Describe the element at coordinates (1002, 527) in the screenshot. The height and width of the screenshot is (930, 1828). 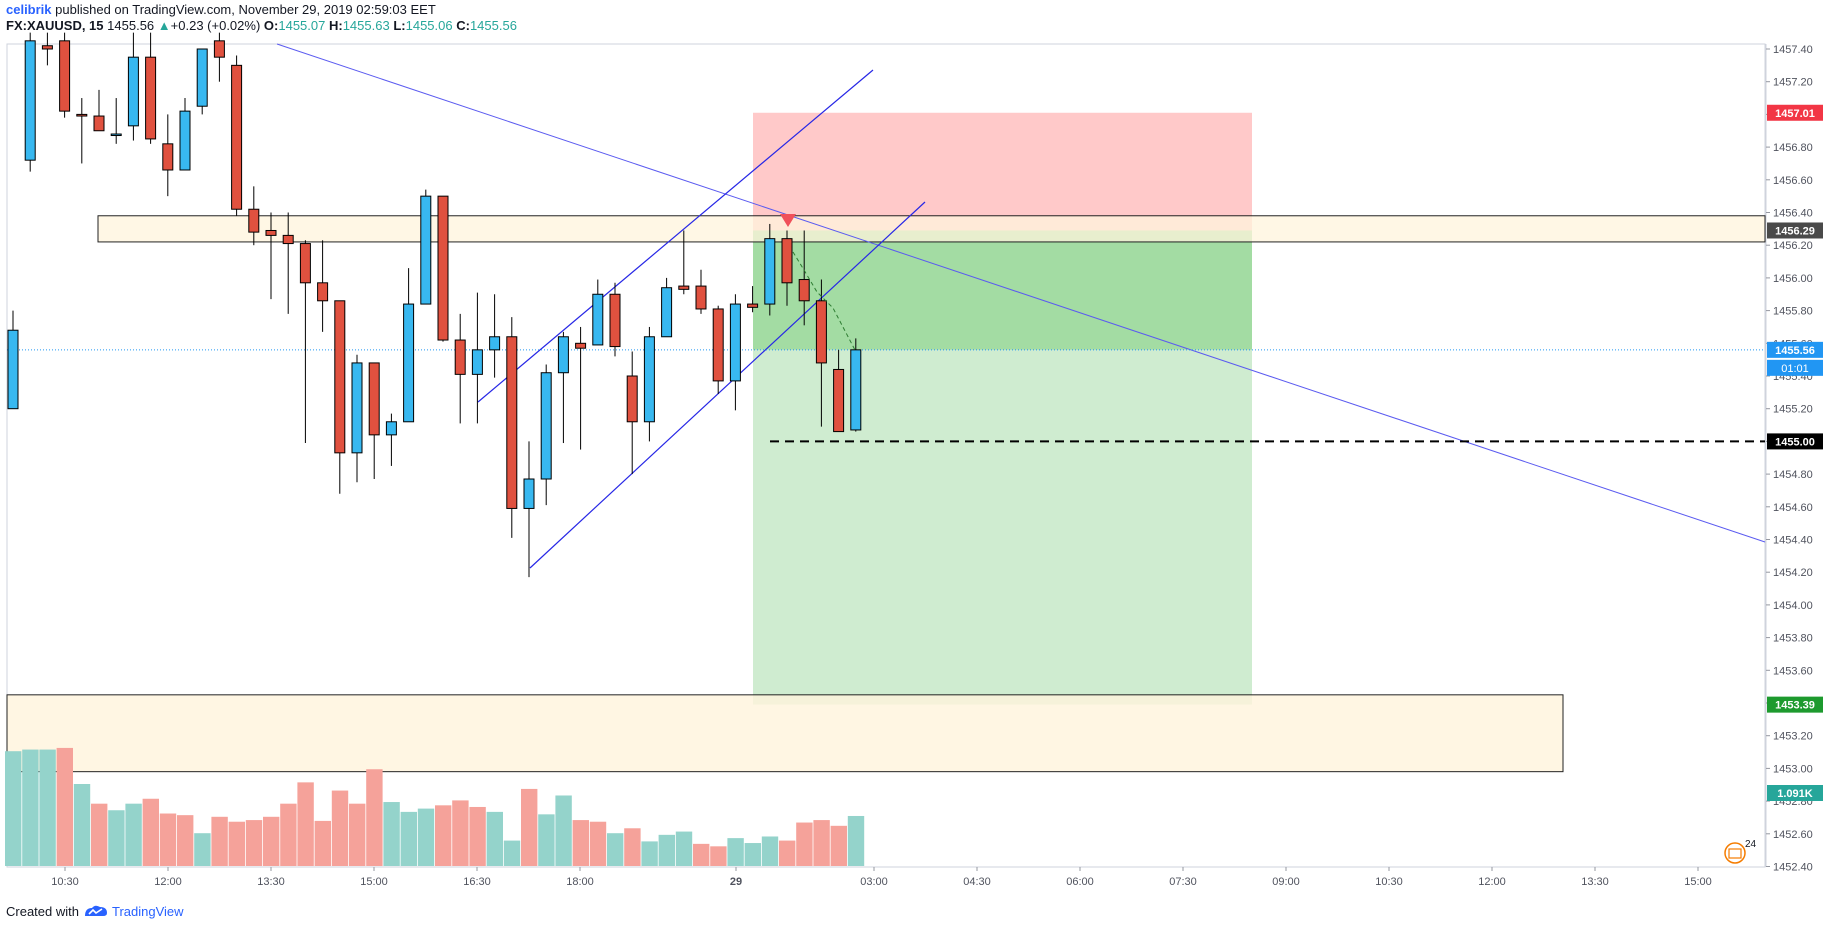
I see `profit-zone` at that location.